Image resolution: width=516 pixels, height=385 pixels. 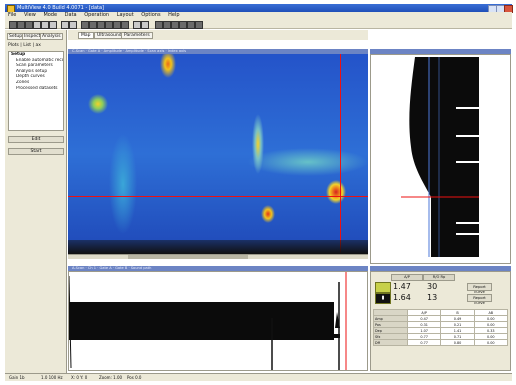 I want to click on measure-icon, so click(x=117, y=25).